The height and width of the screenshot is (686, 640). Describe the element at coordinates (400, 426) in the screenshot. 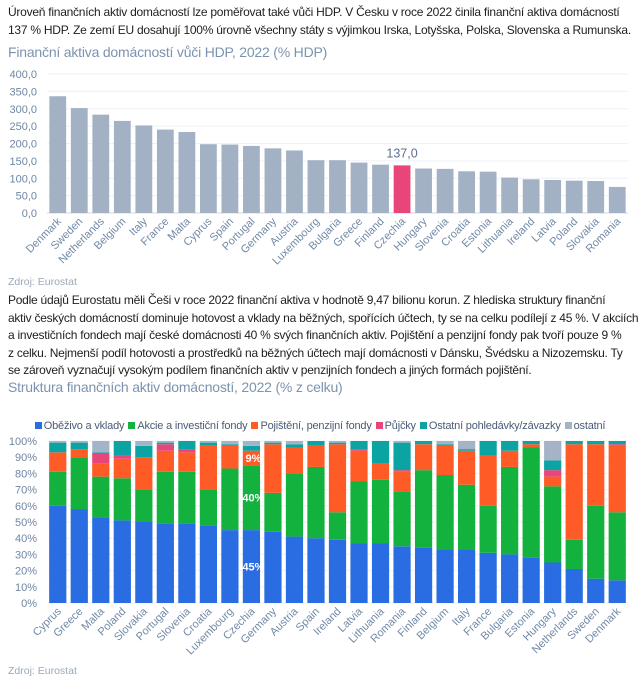

I see `legend-label: Půjčky` at that location.